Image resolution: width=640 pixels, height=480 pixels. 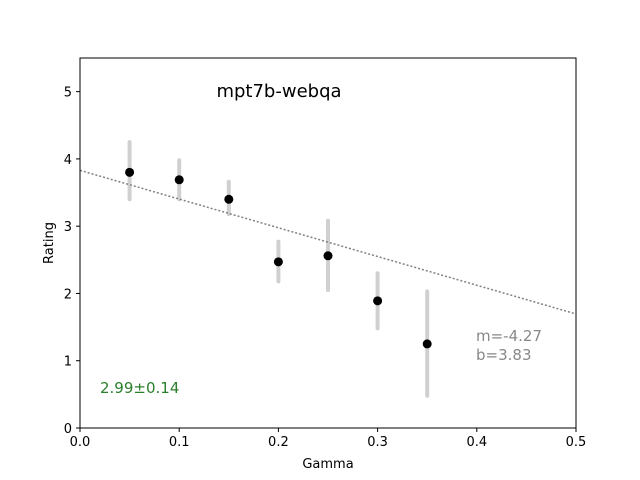 I want to click on x-axis-ticks: 0.0 0.1 0.2 0.3 0.4 0.5, so click(x=328, y=439).